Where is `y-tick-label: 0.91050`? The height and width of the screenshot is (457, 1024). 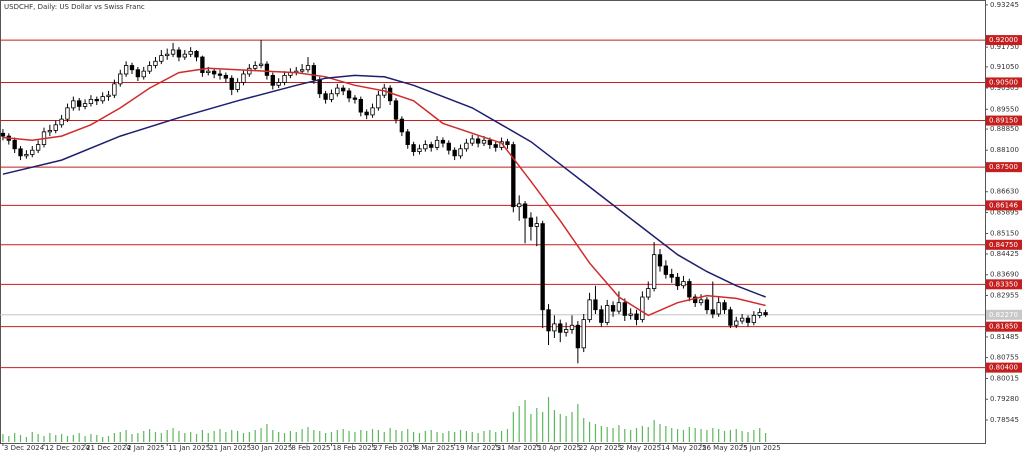 y-tick-label: 0.91050 is located at coordinates (1004, 67).